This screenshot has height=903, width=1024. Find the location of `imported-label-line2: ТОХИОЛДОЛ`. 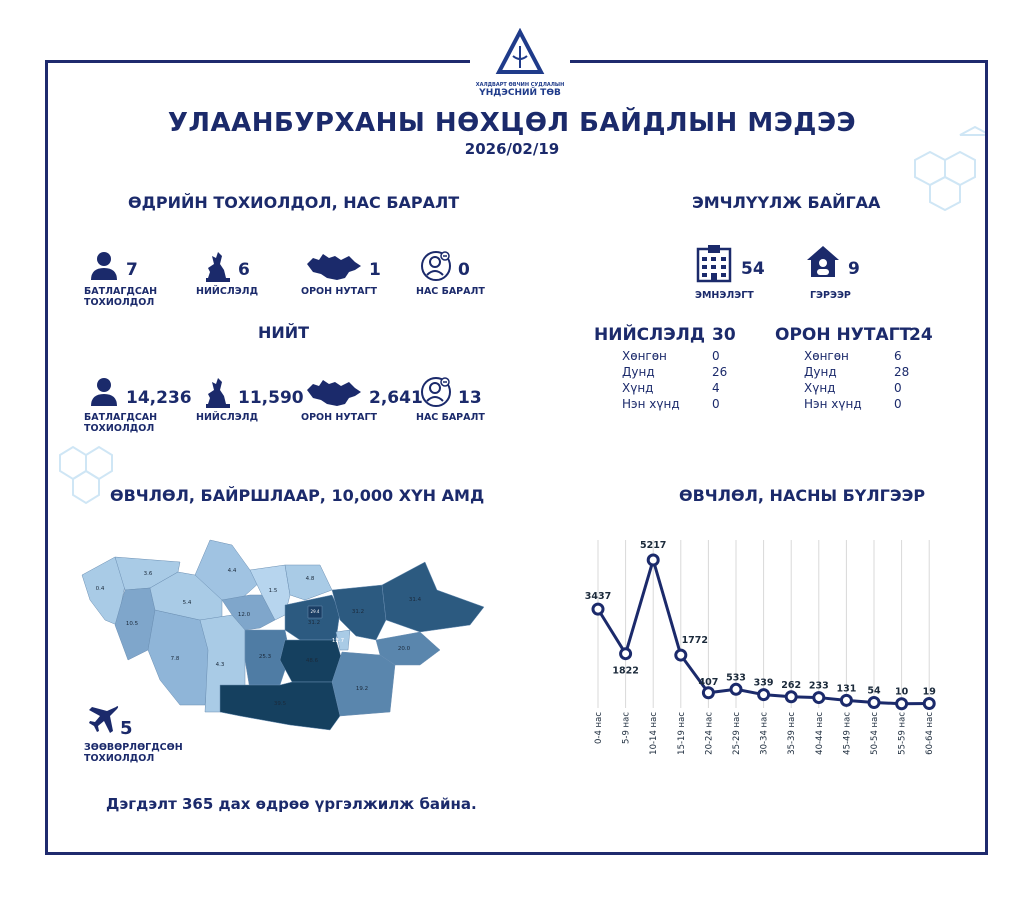

imported-label-line2: ТОХИОЛДОЛ is located at coordinates (119, 758).